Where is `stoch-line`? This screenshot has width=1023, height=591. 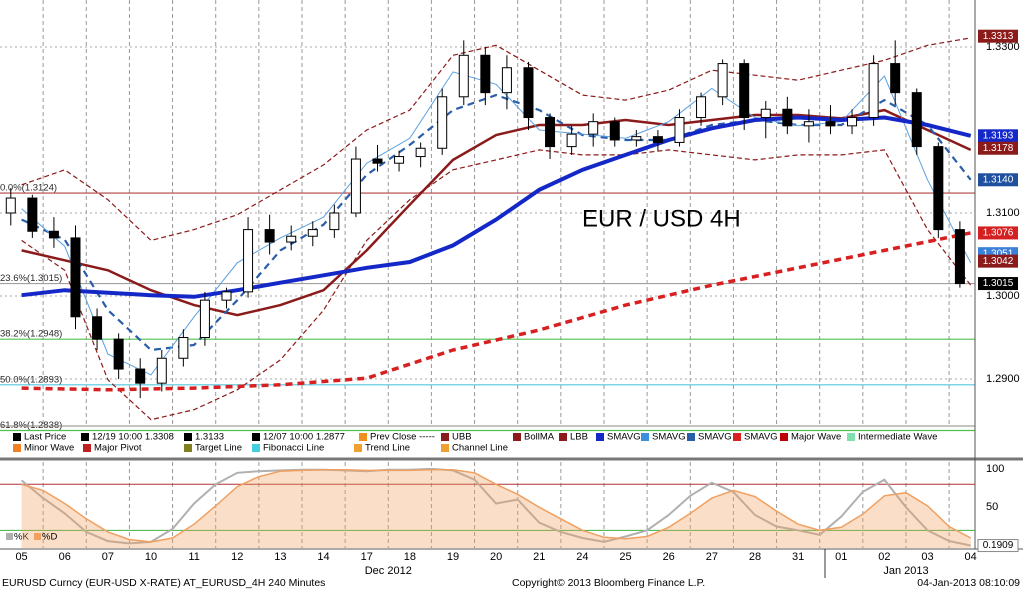 stoch-line is located at coordinates (495, 507).